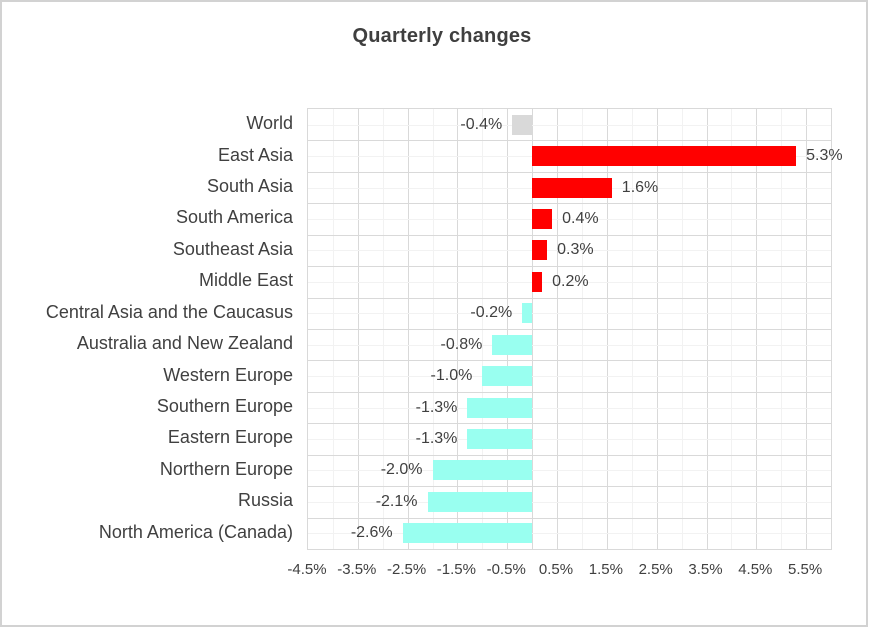 This screenshot has width=870, height=631. What do you see at coordinates (195, 531) in the screenshot?
I see `category-label: North America (Canada)` at bounding box center [195, 531].